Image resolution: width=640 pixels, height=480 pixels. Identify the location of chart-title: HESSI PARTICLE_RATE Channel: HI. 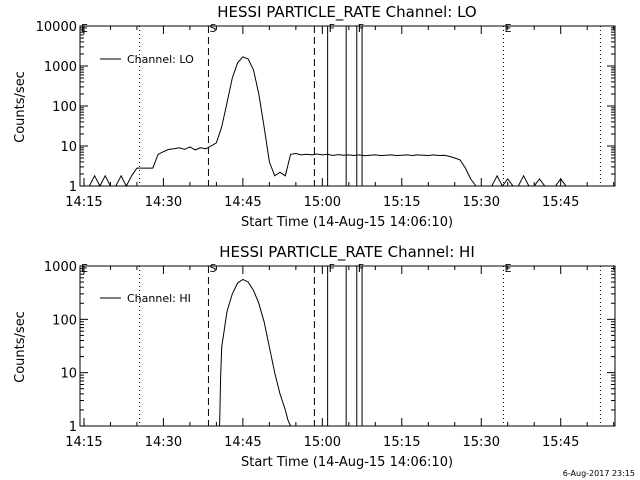
(347, 252).